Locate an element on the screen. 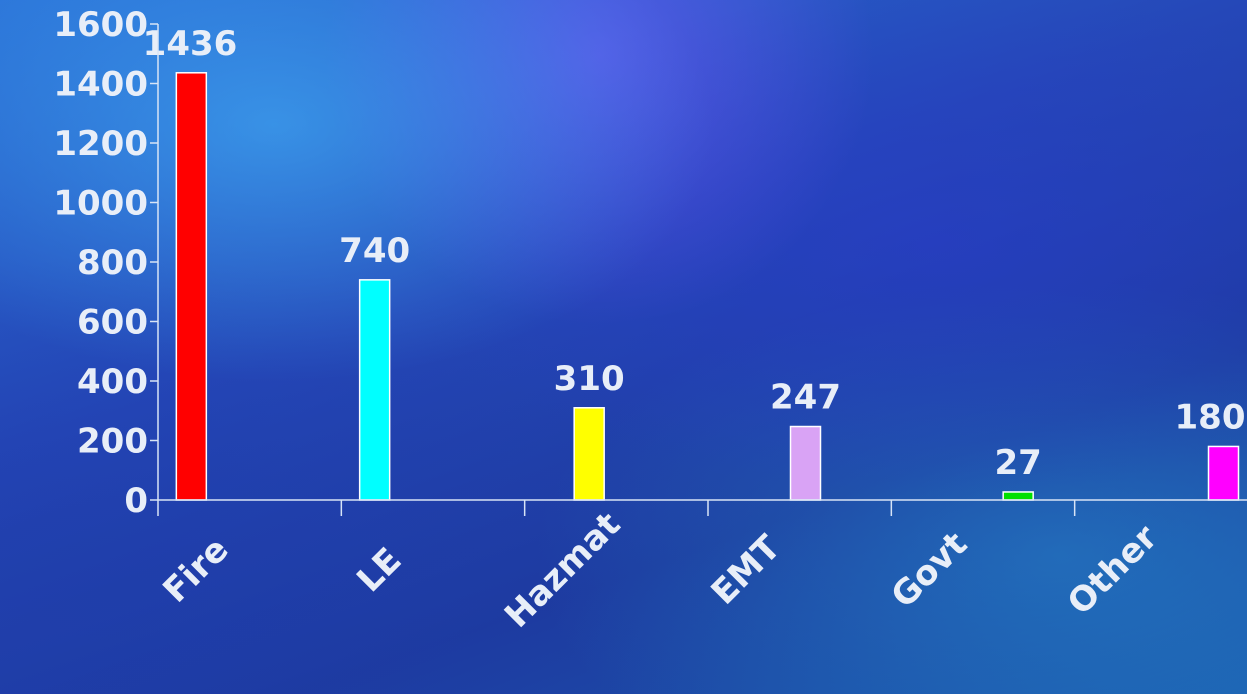 This screenshot has height=694, width=1247. x-tick-label-hazmat: Hazmat is located at coordinates (562, 570).